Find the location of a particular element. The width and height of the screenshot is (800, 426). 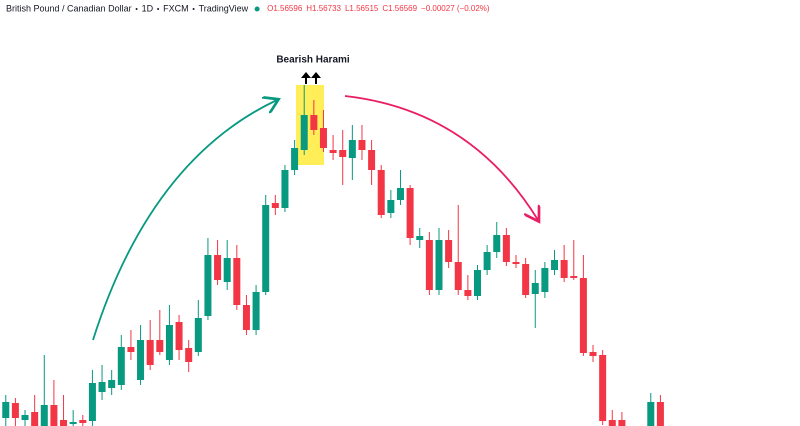

status-dot is located at coordinates (257, 9).